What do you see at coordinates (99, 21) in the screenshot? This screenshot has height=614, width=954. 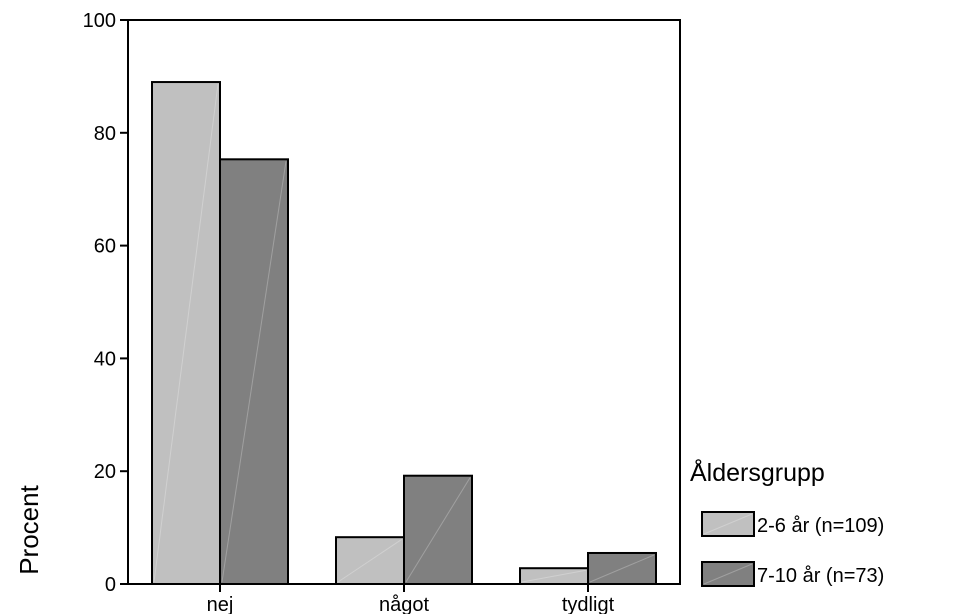 I see `y-tick-label: 100` at bounding box center [99, 21].